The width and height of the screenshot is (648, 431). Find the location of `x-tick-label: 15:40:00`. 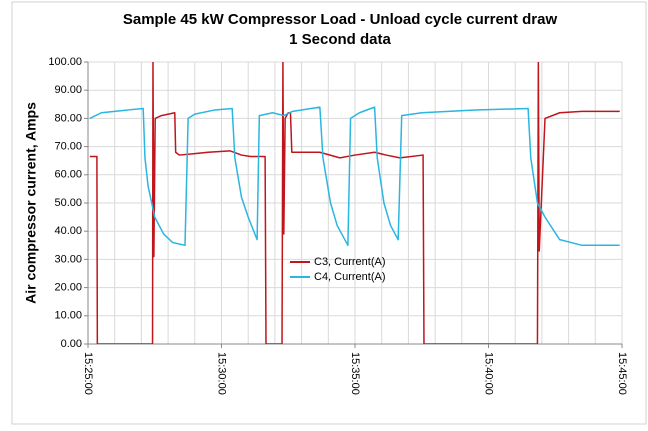

x-tick-label: 15:40:00 is located at coordinates (489, 373).